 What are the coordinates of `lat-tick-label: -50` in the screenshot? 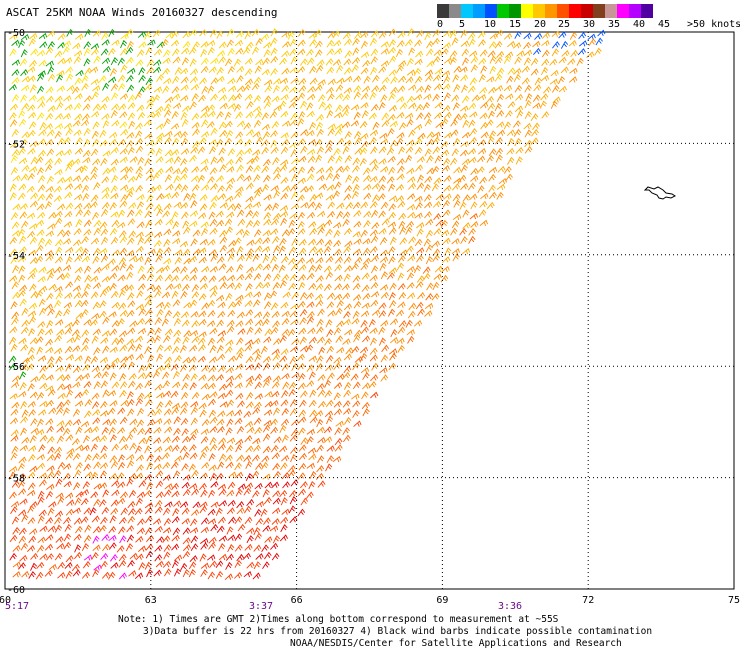 It's located at (16, 33).